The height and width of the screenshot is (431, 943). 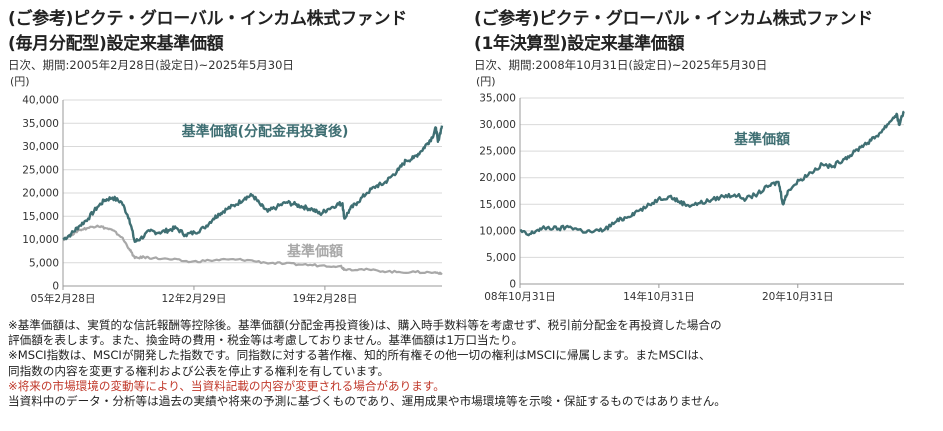 What do you see at coordinates (520, 296) in the screenshot?
I see `x-tick-label: 08年10月31日` at bounding box center [520, 296].